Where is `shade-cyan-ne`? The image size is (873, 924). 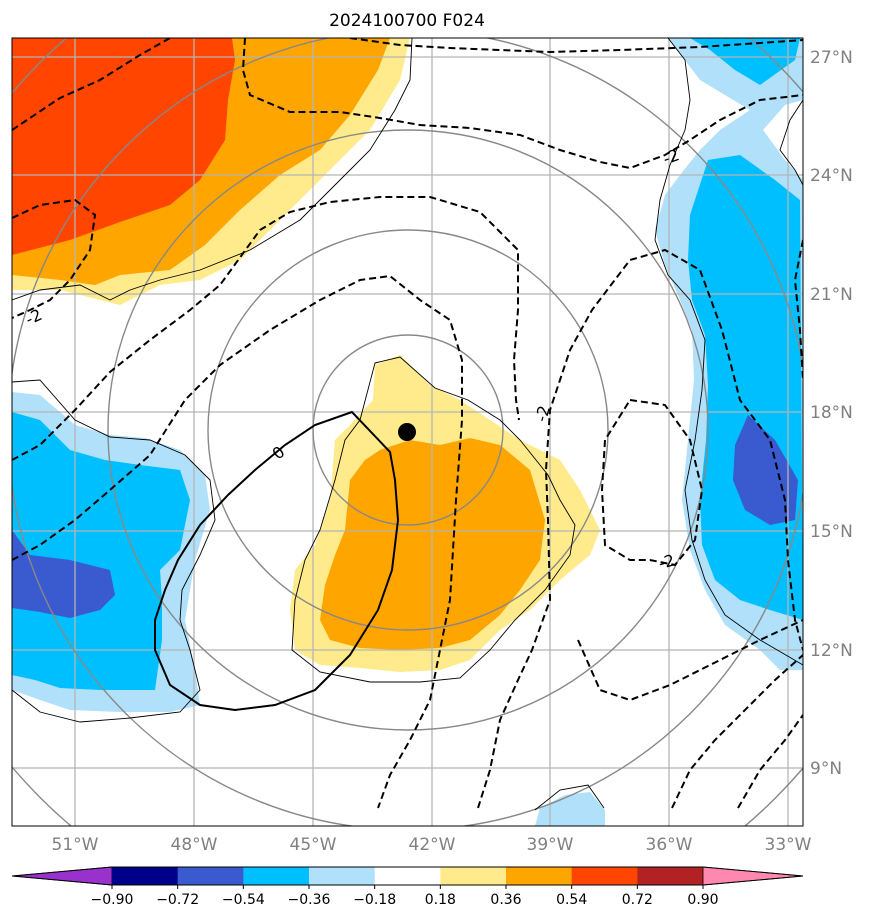 shade-cyan-ne is located at coordinates (745, 61).